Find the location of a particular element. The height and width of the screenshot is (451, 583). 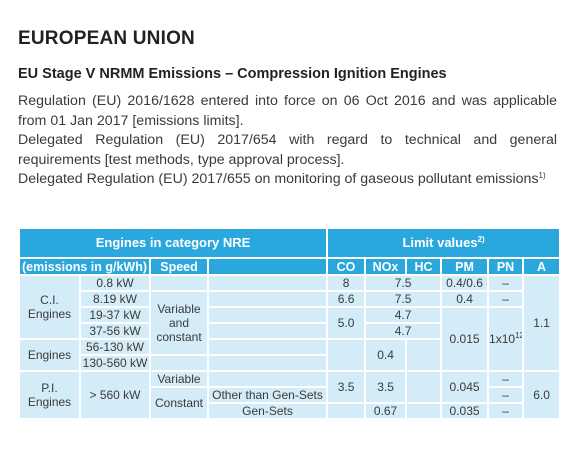

cell-text: 37-56 kW is located at coordinates (115, 331).